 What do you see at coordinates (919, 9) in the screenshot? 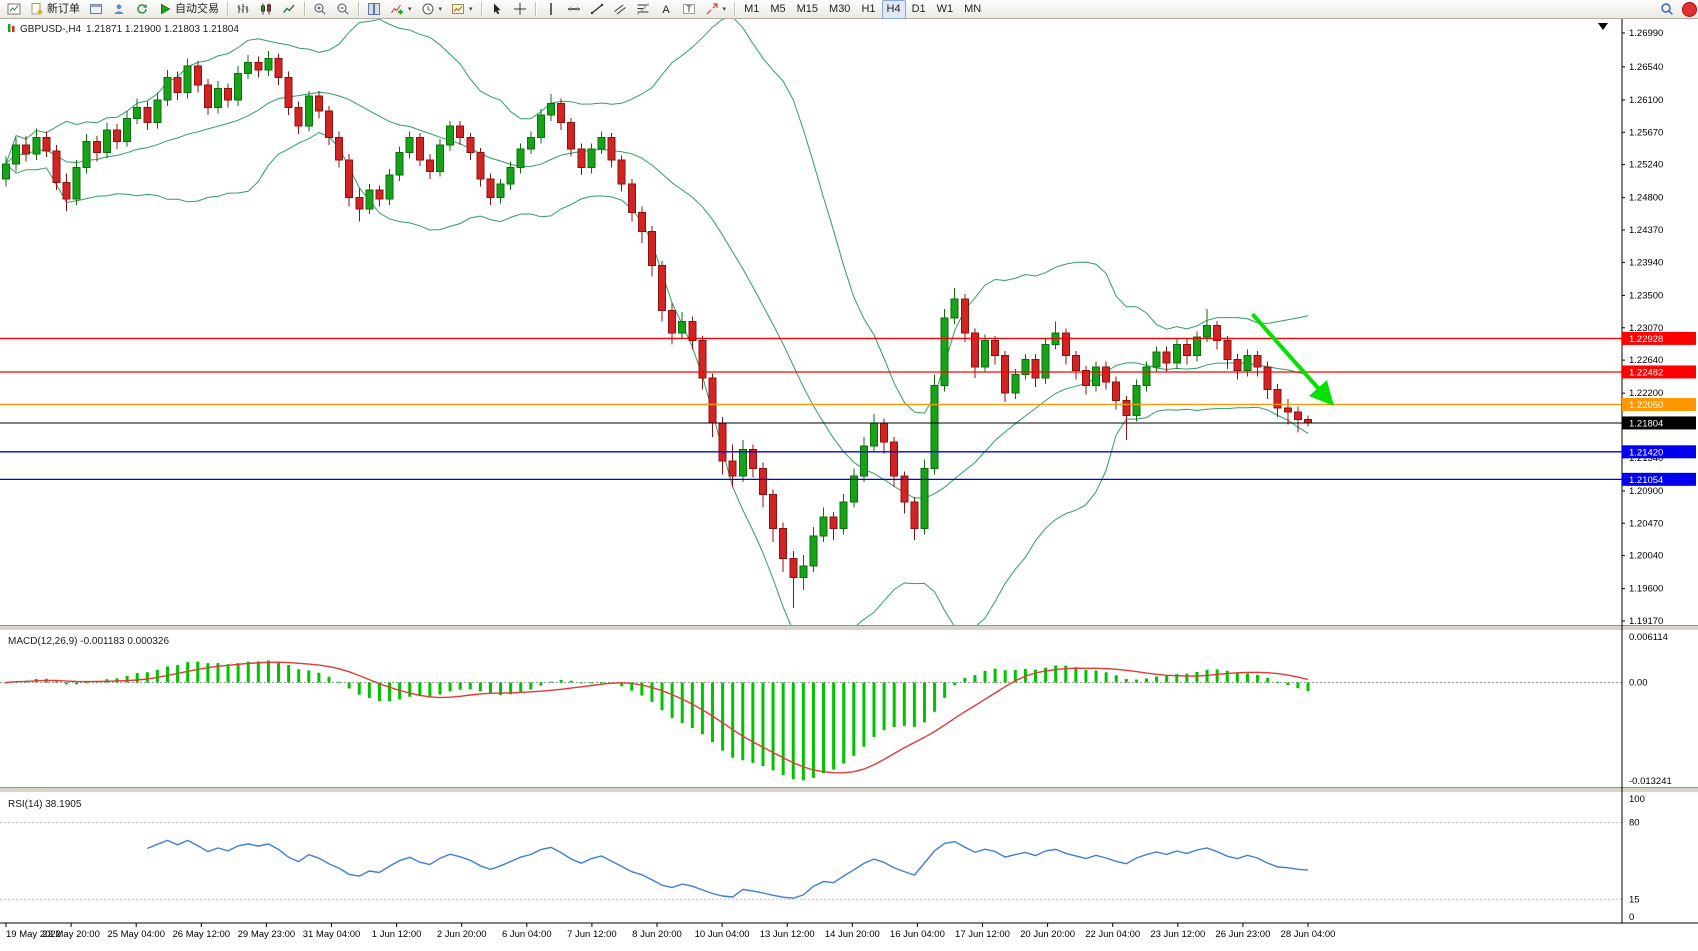
I see `tf-d1: D1` at bounding box center [919, 9].